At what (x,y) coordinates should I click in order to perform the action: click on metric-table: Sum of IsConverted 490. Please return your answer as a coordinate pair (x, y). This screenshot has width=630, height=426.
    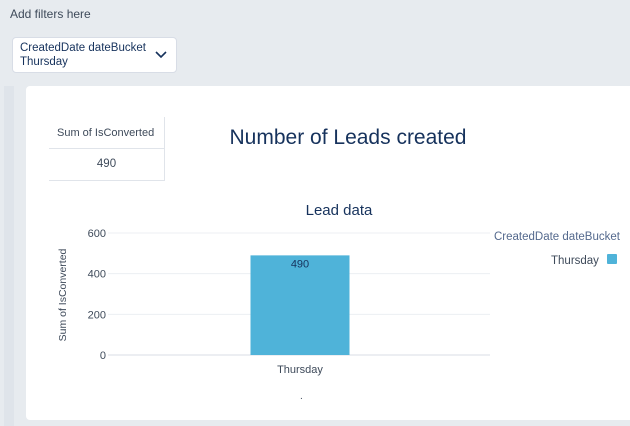
    Looking at the image, I should click on (107, 149).